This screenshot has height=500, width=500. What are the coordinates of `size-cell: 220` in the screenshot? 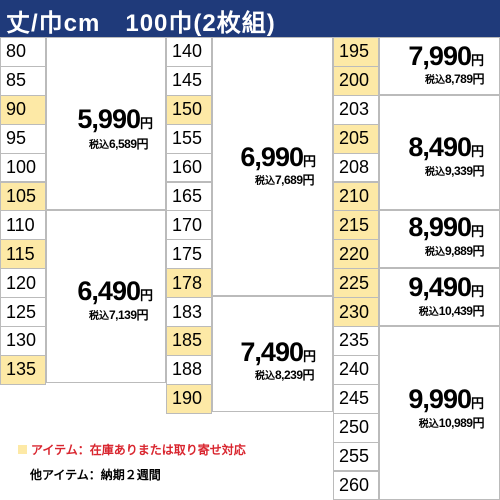 It's located at (356, 254).